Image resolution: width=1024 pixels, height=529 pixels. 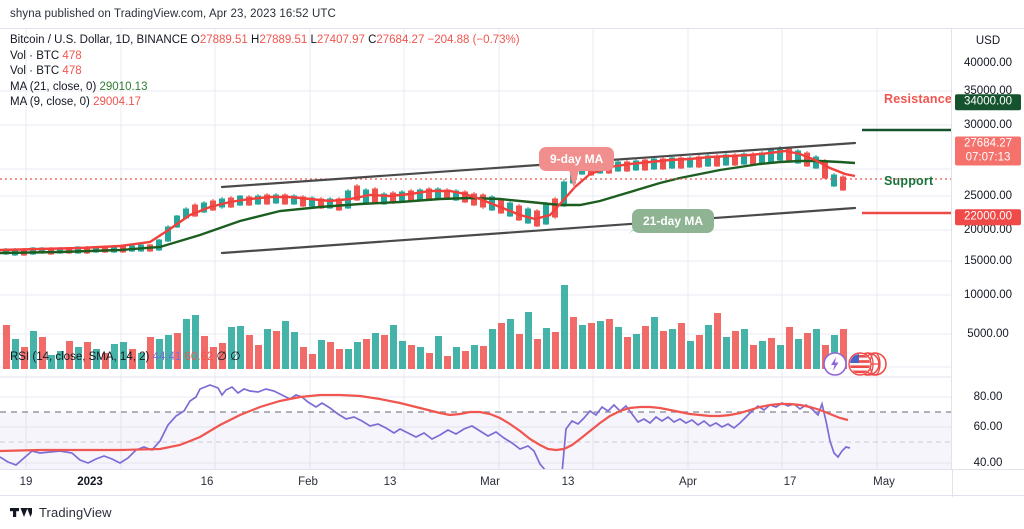 I want to click on callout-21-day-ma: 21-day MA, so click(x=673, y=221).